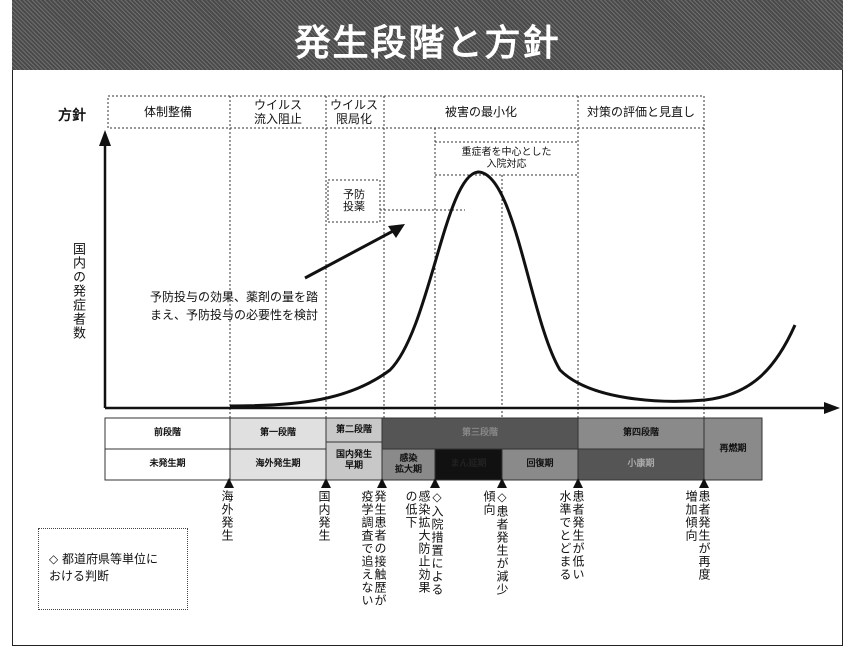 The image size is (845, 650). Describe the element at coordinates (424, 543) in the screenshot. I see `event-hospital-effect-drop: ◇入院措置による 感染拡大防止効果 の低下` at that location.